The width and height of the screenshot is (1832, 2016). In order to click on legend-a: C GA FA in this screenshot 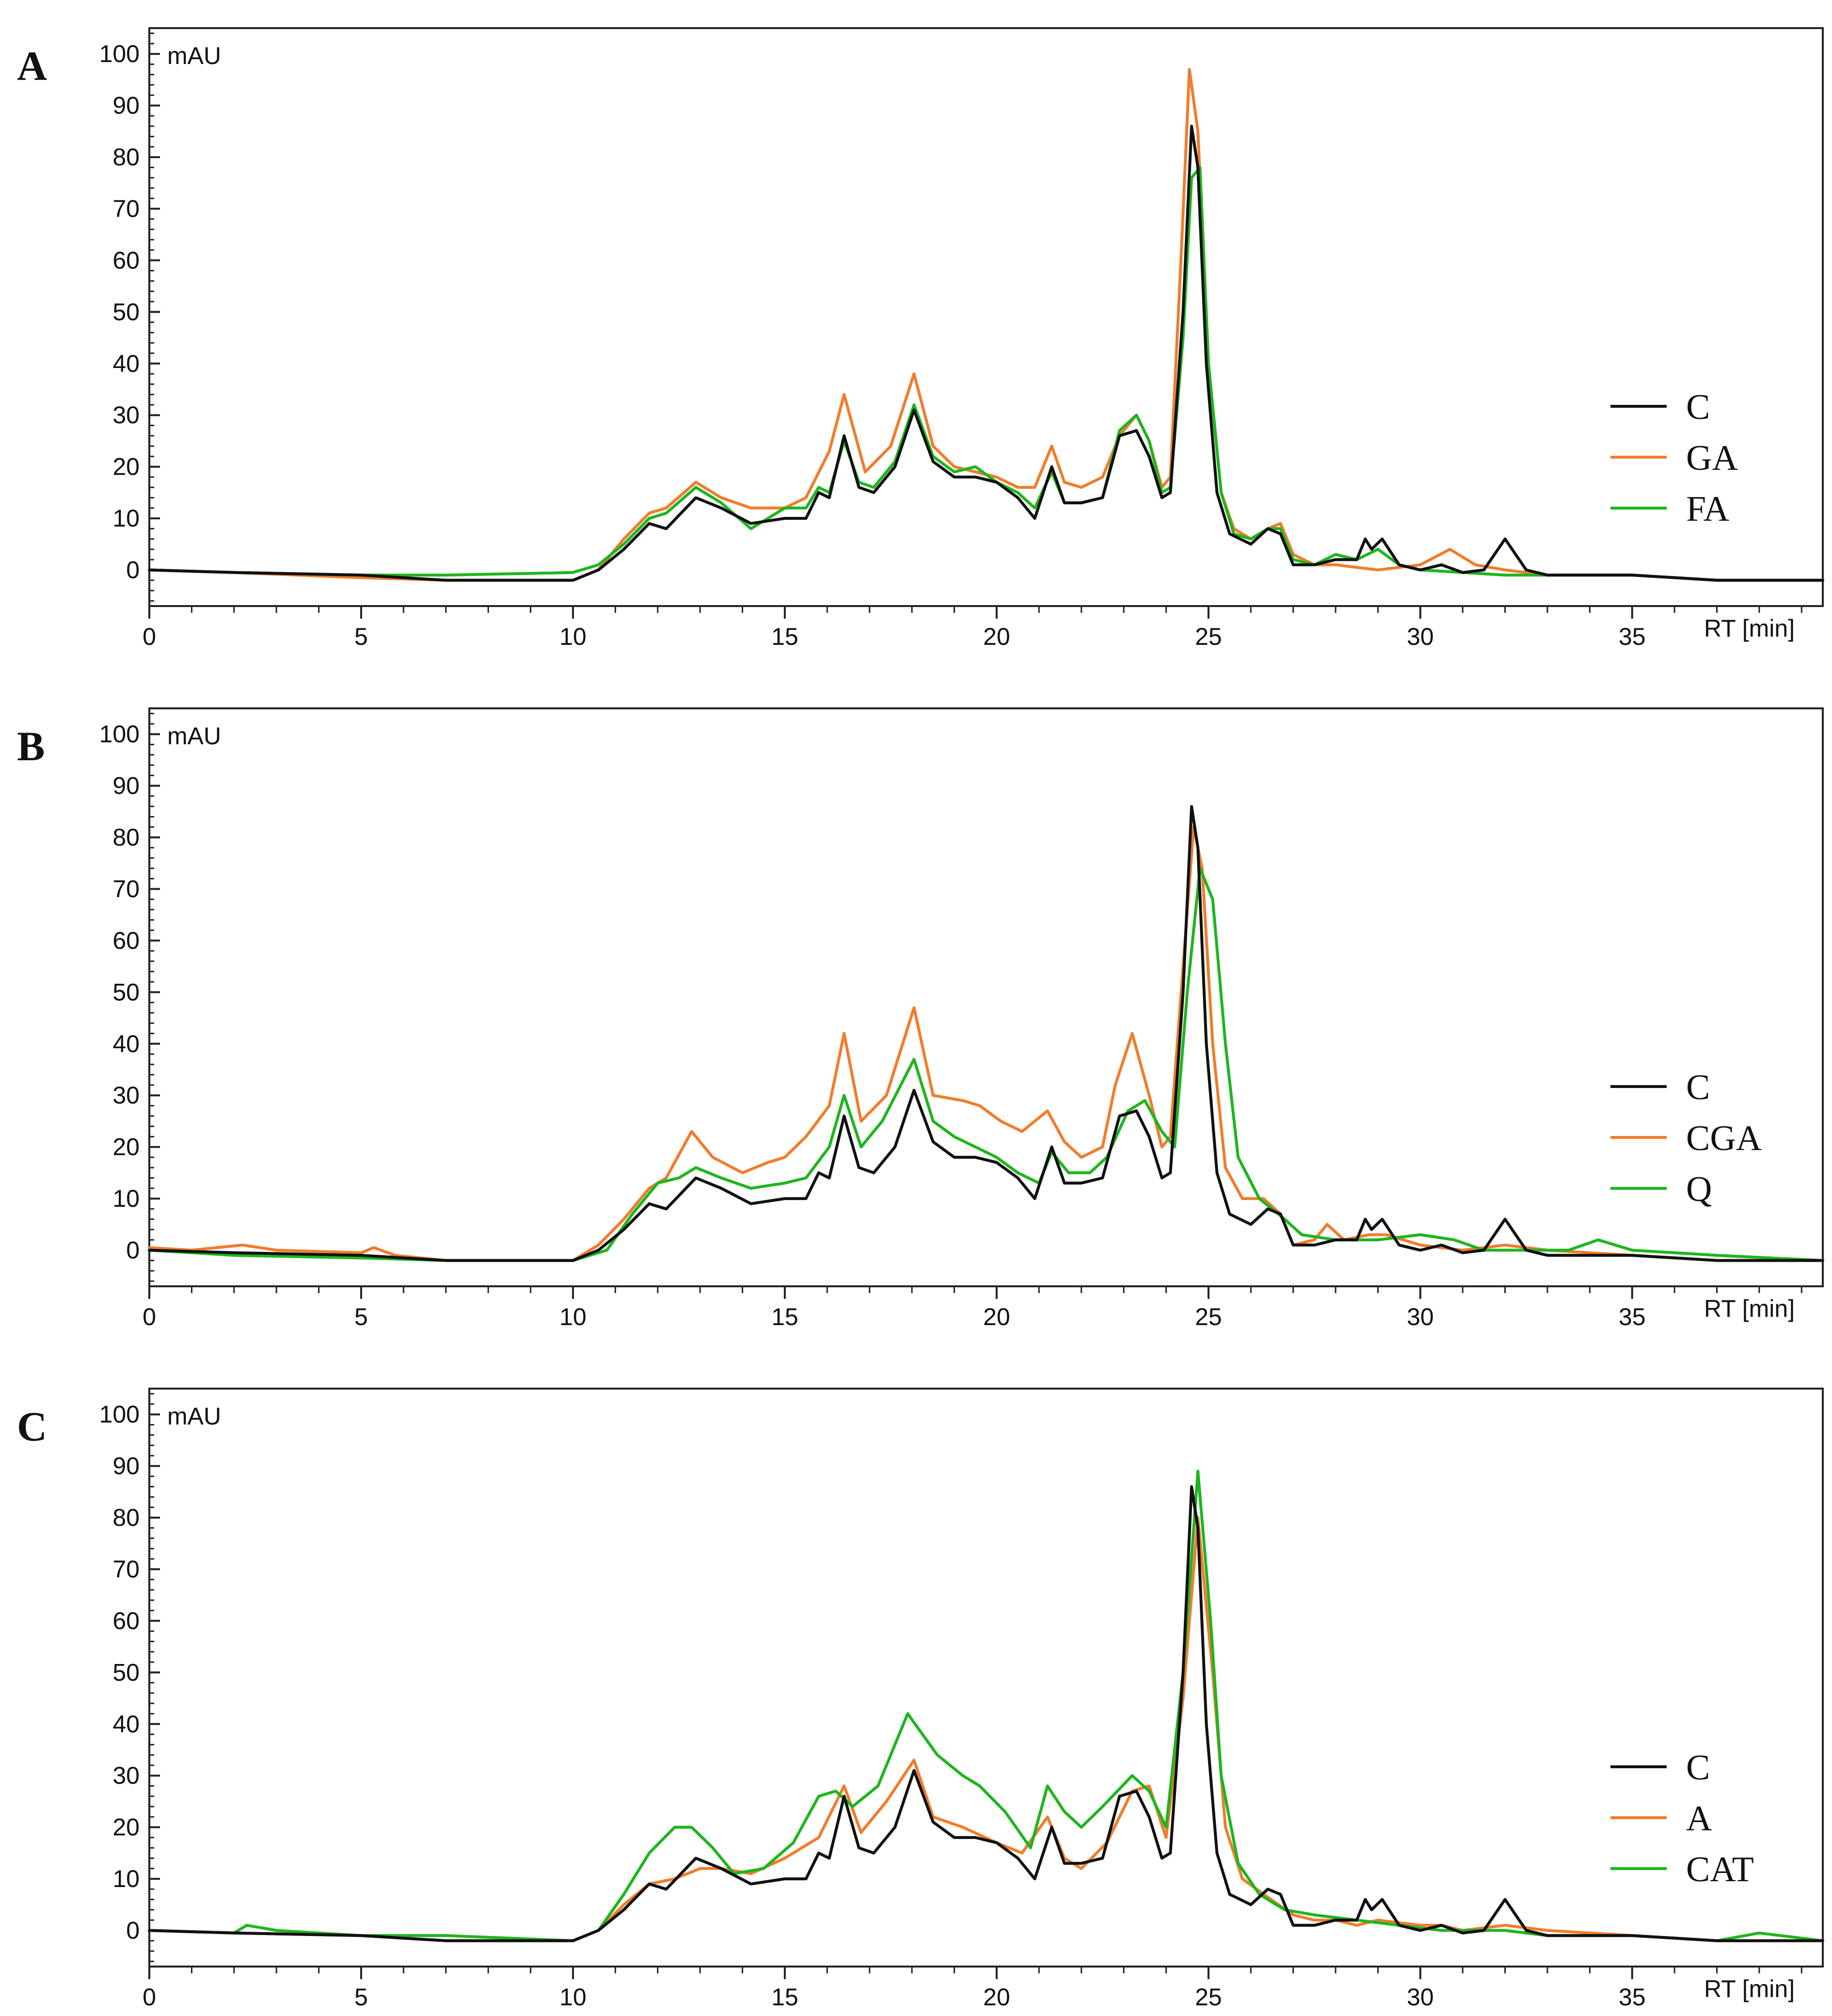, I will do `click(1712, 458)`.